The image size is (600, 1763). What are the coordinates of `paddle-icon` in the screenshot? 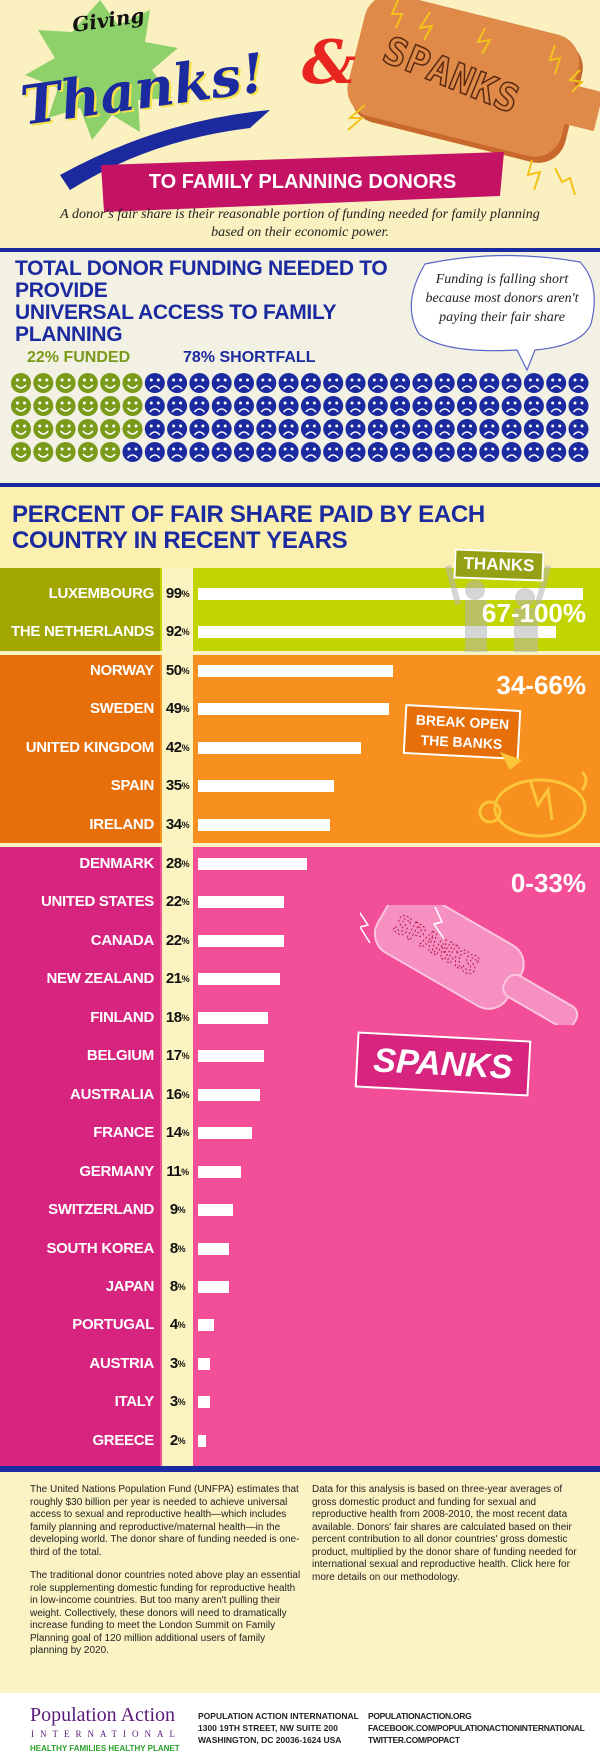 It's located at (473, 81).